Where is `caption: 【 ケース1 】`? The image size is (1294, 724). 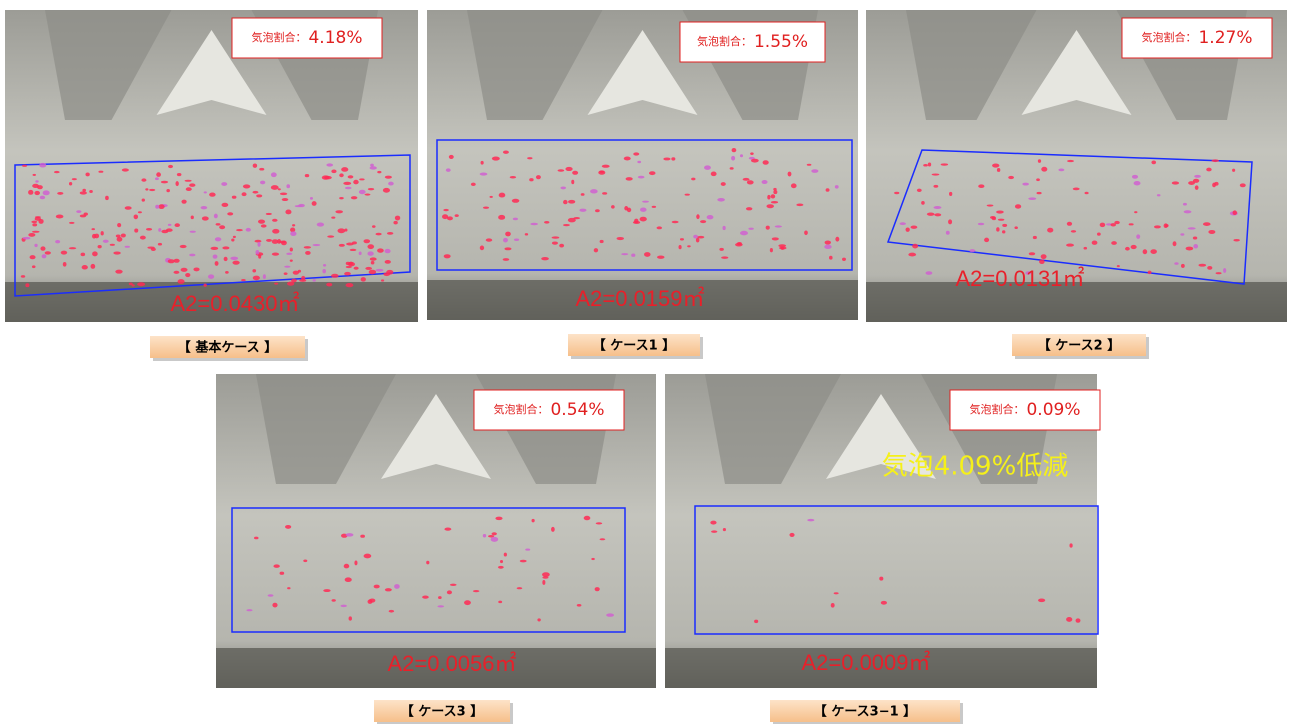
caption: 【 ケース1 】 is located at coordinates (634, 346).